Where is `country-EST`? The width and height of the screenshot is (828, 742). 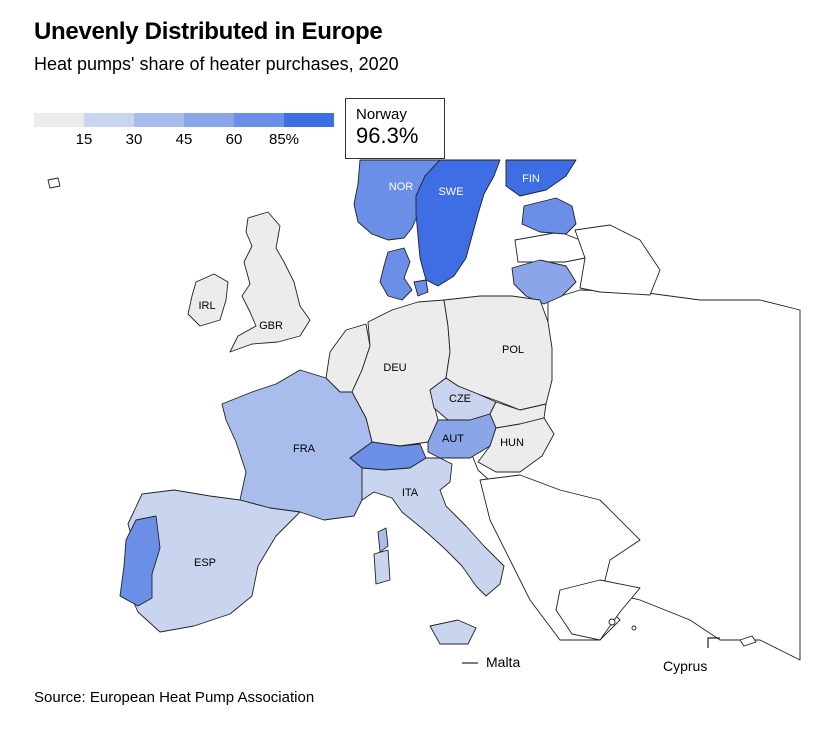
country-EST is located at coordinates (549, 216).